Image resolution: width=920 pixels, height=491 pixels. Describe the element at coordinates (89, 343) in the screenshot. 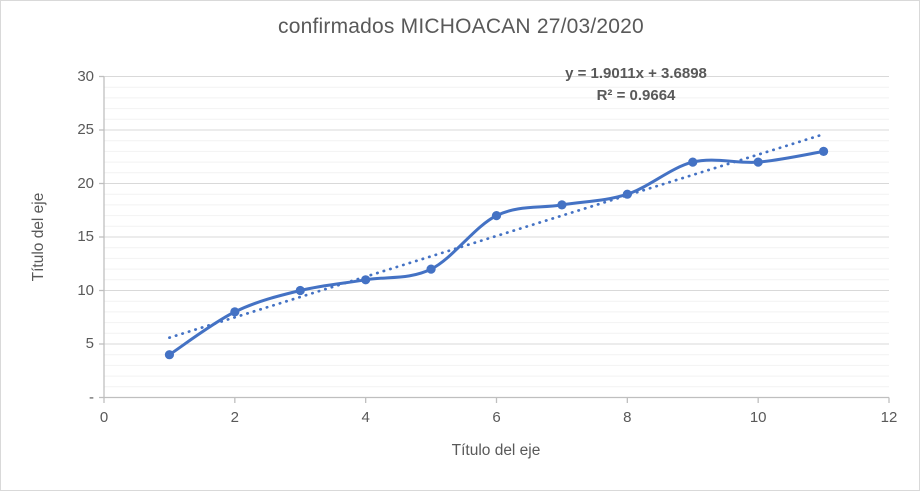

I see `y-tick-label: 5` at that location.